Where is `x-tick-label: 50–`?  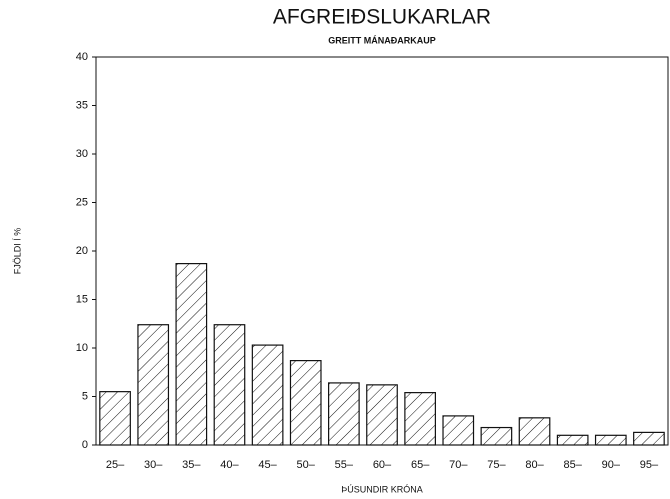 x-tick-label: 50– is located at coordinates (306, 465).